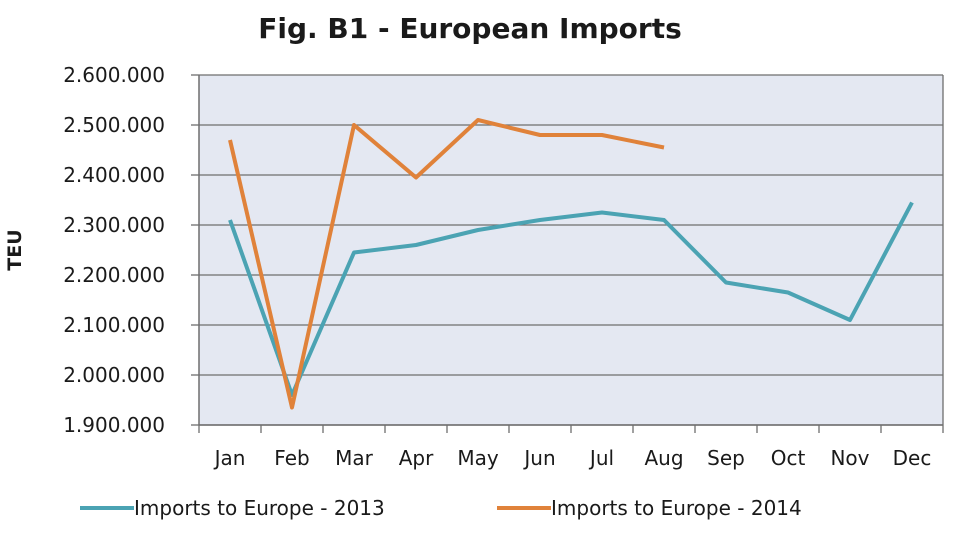  Describe the element at coordinates (478, 458) in the screenshot. I see `x-tick-label: May` at that location.